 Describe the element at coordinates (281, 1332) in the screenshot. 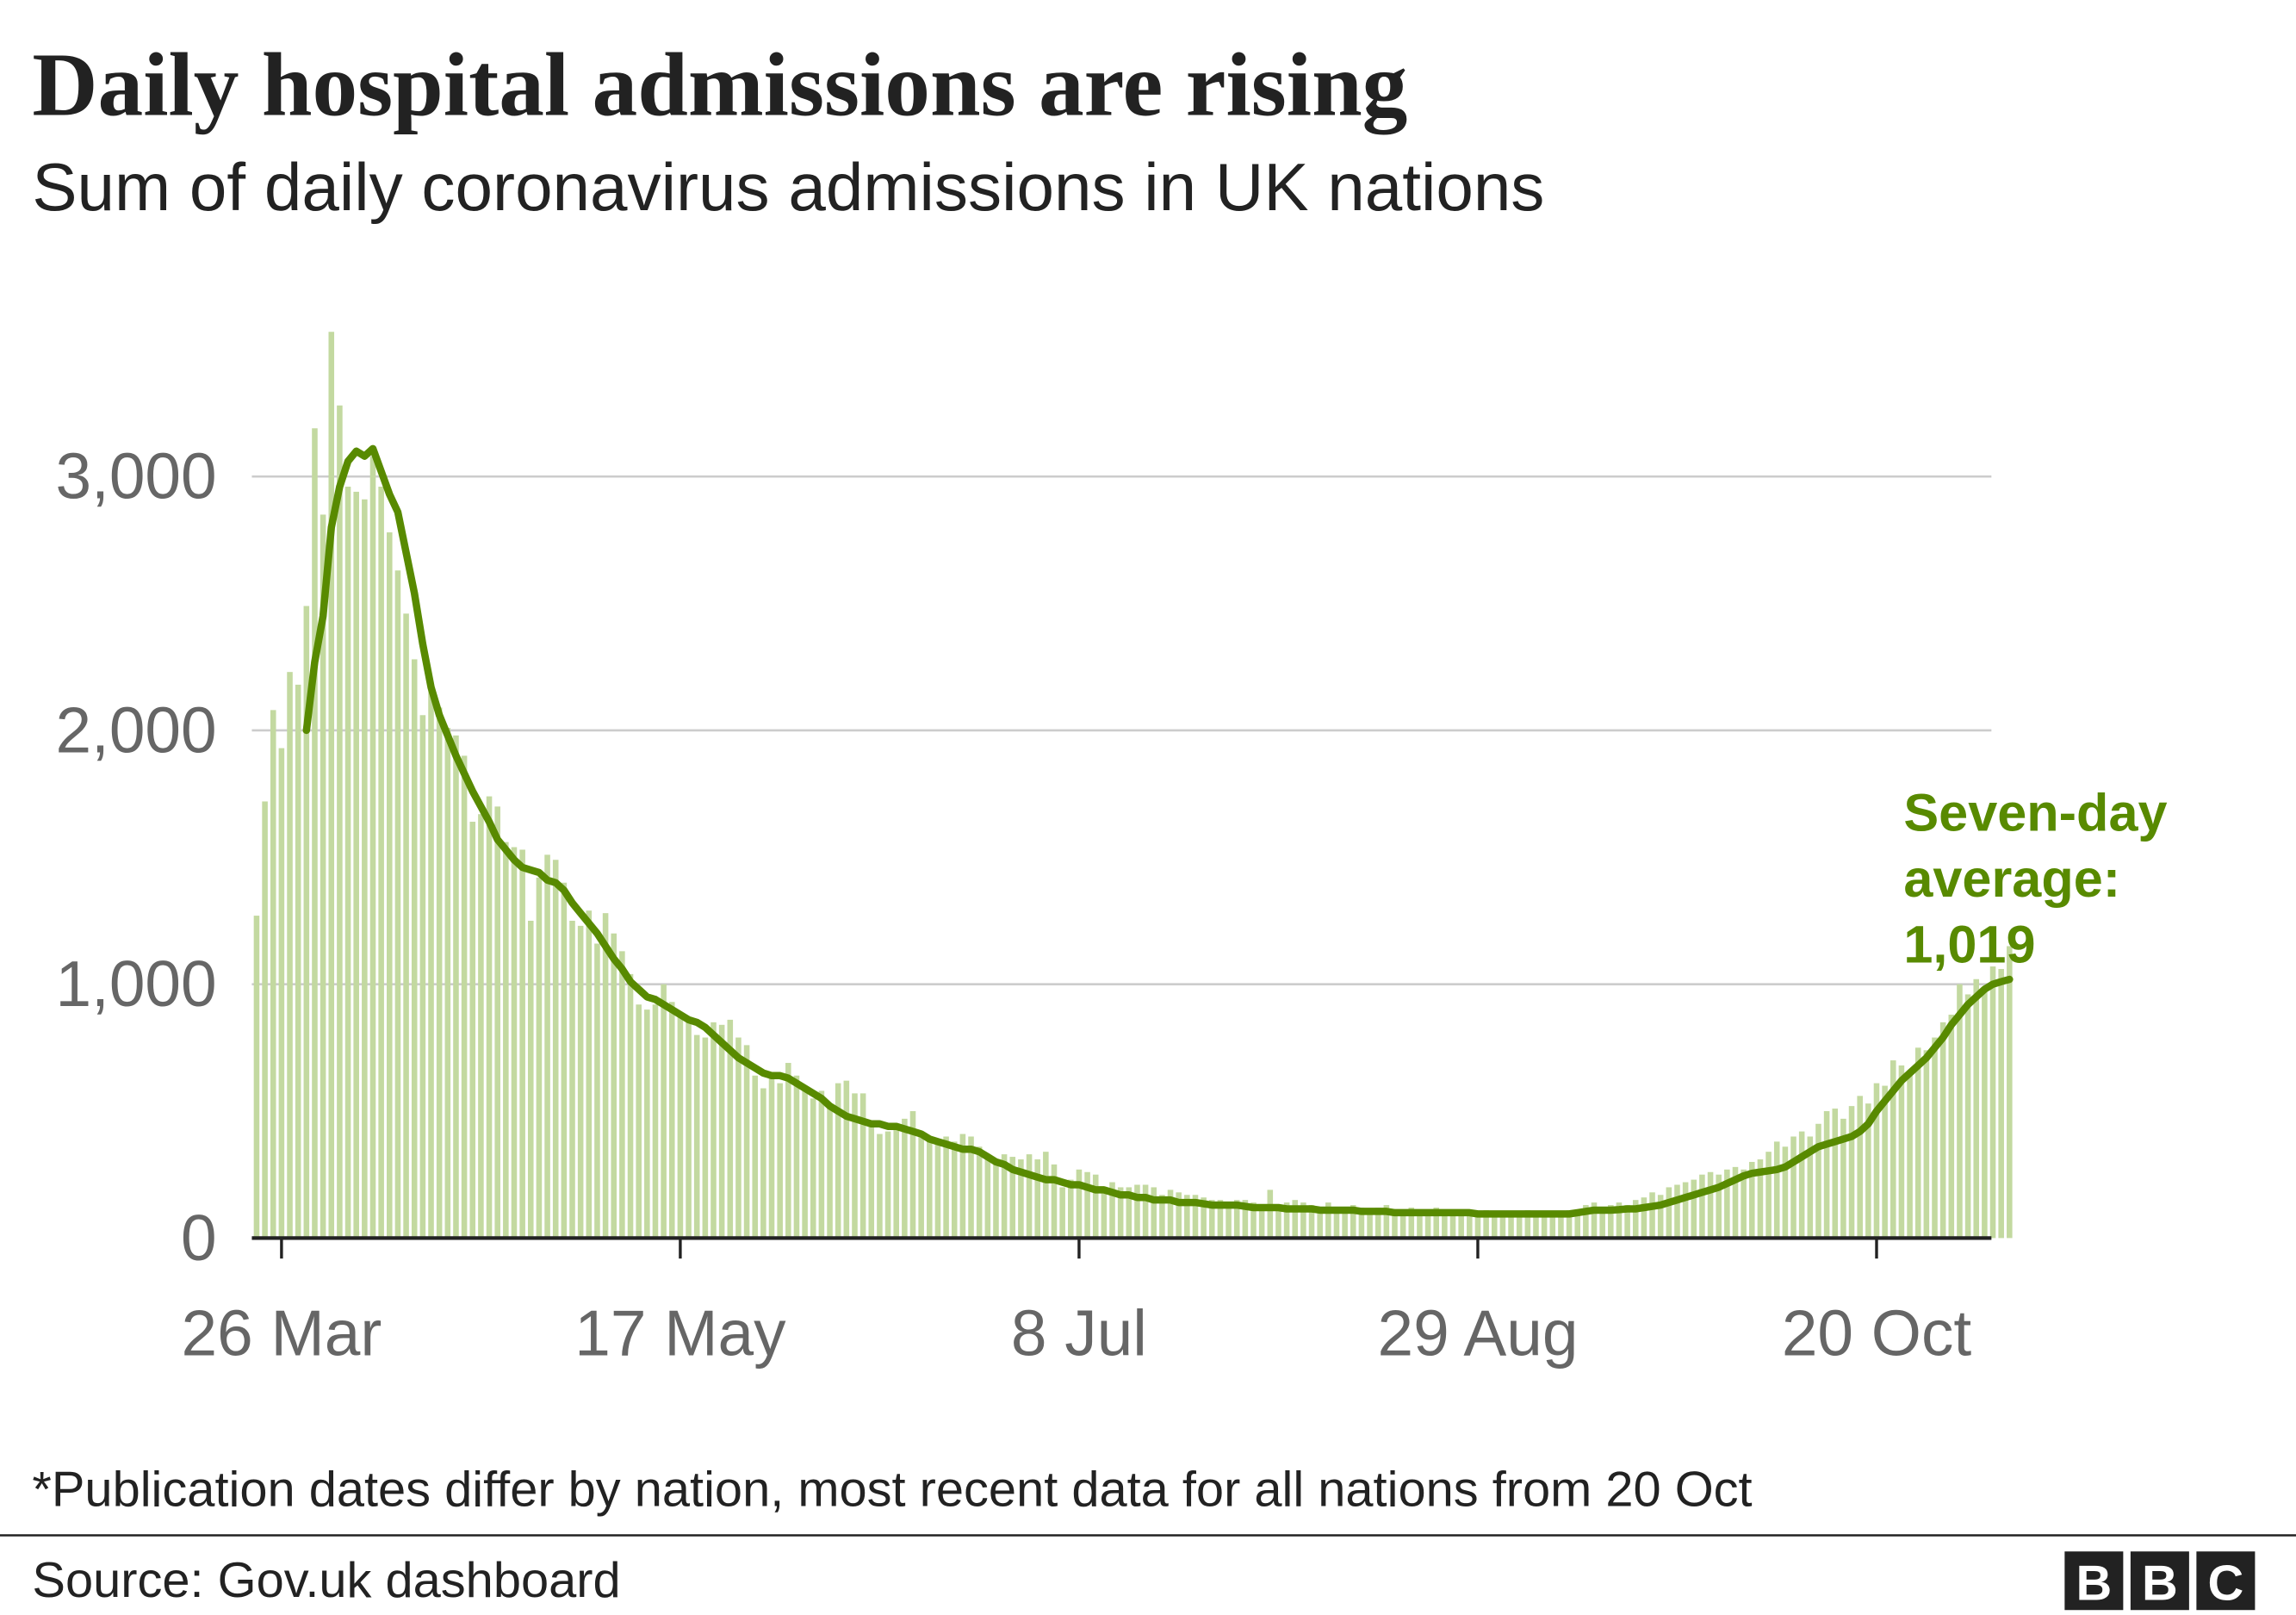

I see `x-tick-label: 26 Mar` at that location.